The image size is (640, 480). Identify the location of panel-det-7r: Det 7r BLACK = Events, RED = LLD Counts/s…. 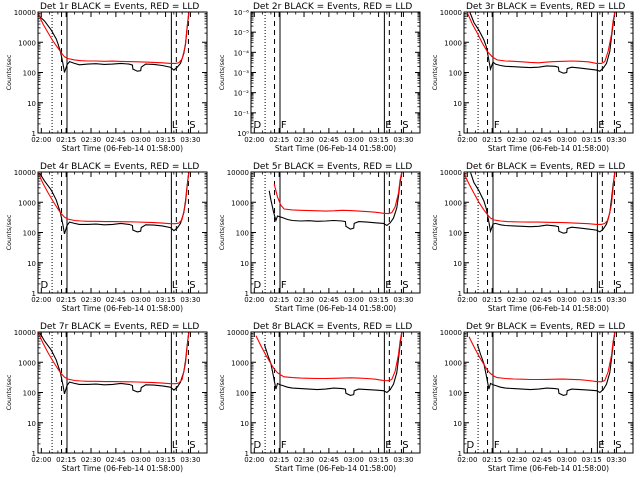
(106, 397).